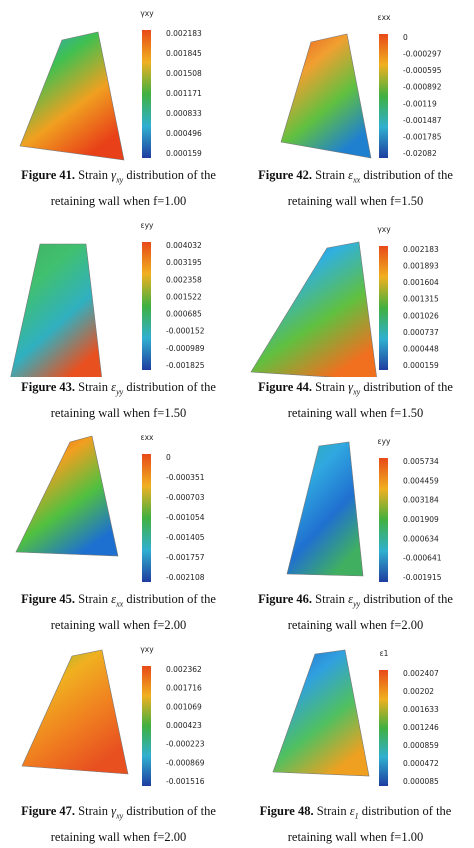 The width and height of the screenshot is (474, 848). I want to click on caption-subscript: 1, so click(356, 816).